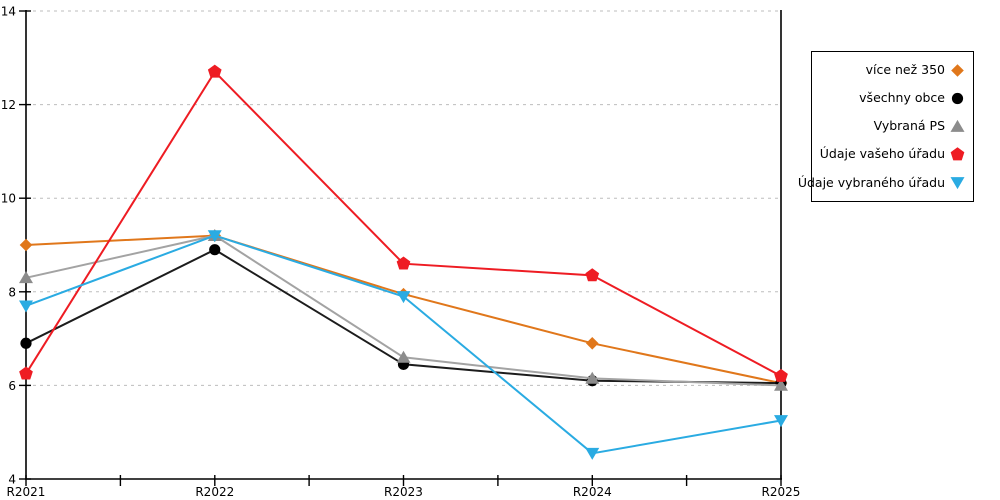  Describe the element at coordinates (592, 492) in the screenshot. I see `x-tick-label: R2024` at that location.